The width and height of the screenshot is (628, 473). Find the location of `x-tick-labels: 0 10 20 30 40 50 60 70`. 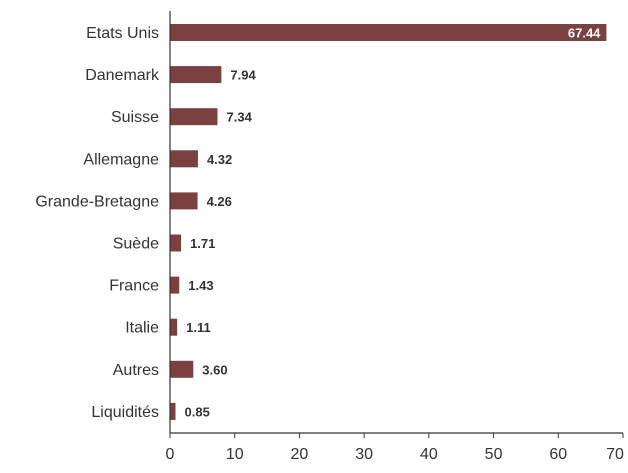

x-tick-labels: 0 10 20 30 40 50 60 70 is located at coordinates (395, 454).